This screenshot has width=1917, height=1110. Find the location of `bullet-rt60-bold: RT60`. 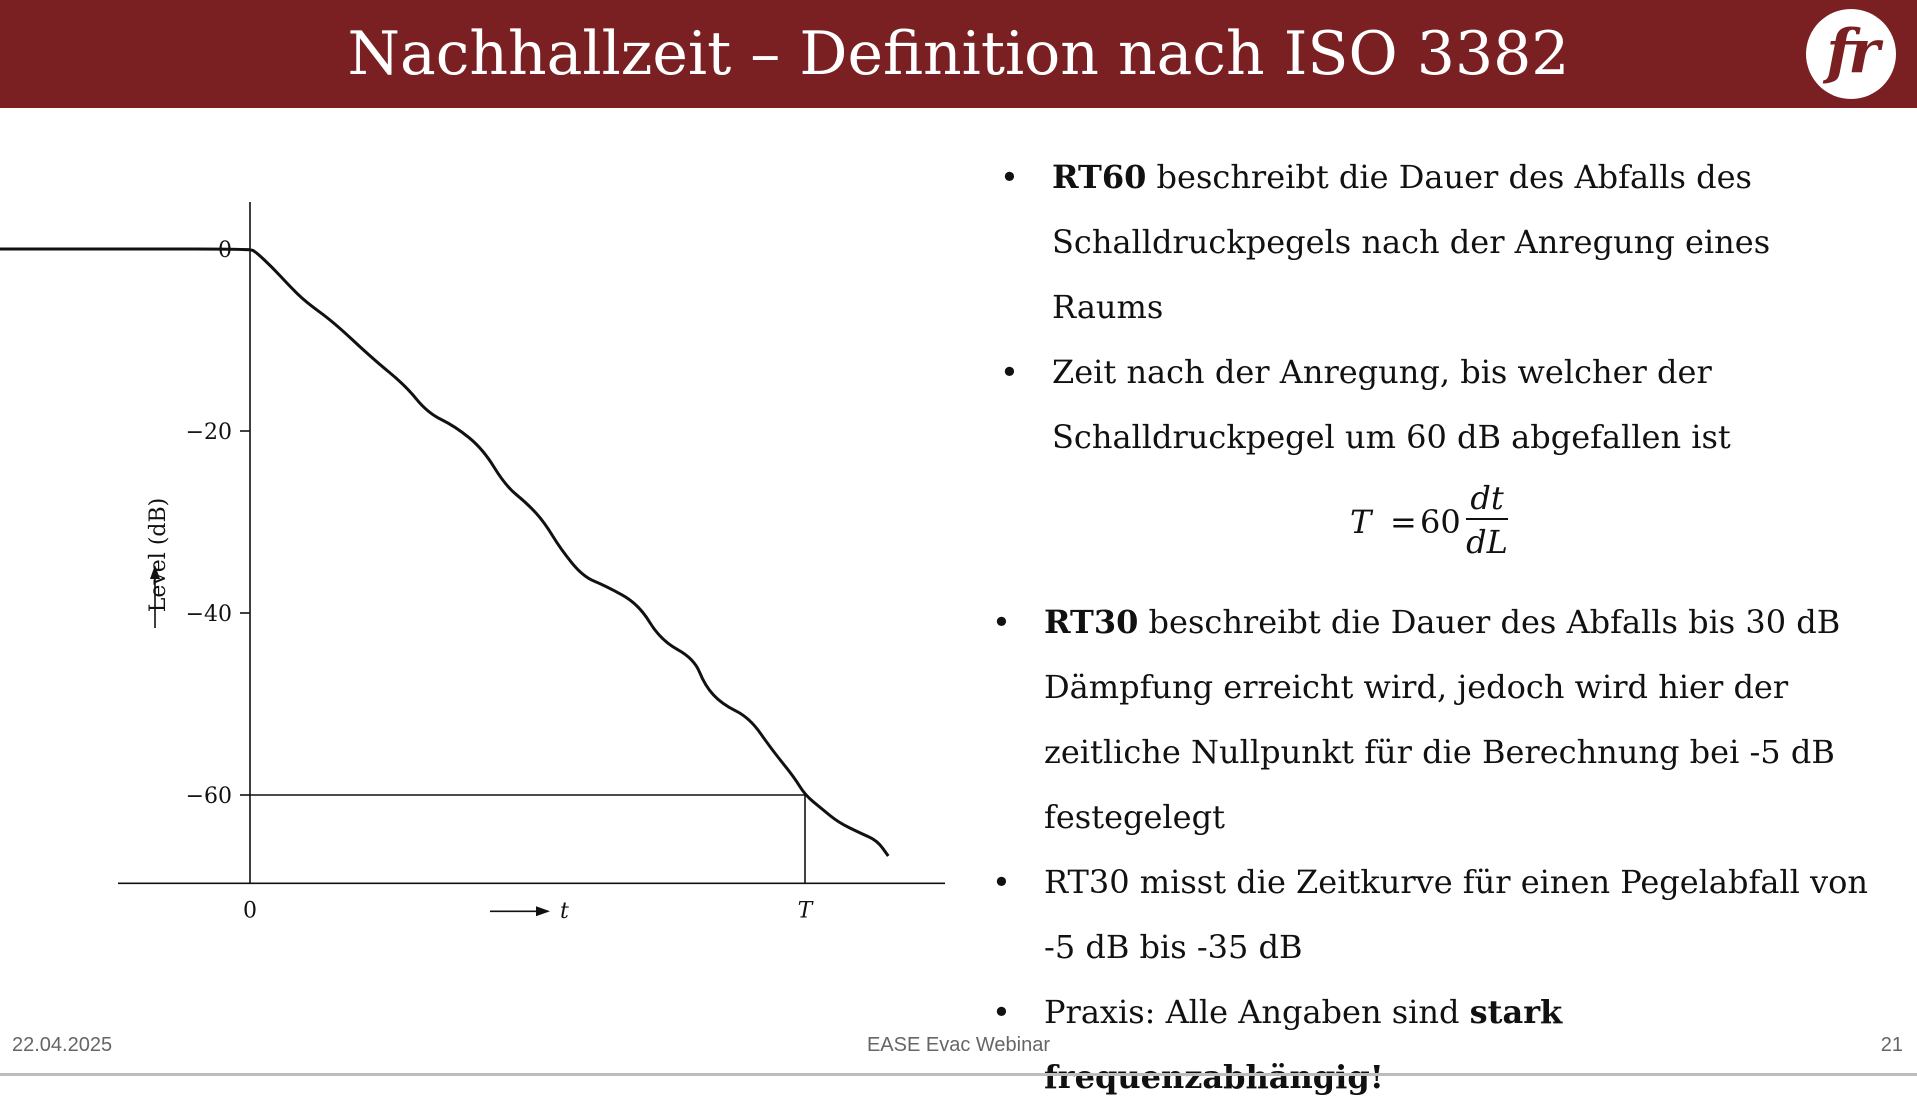

bullet-rt60-bold: RT60 is located at coordinates (1099, 177).